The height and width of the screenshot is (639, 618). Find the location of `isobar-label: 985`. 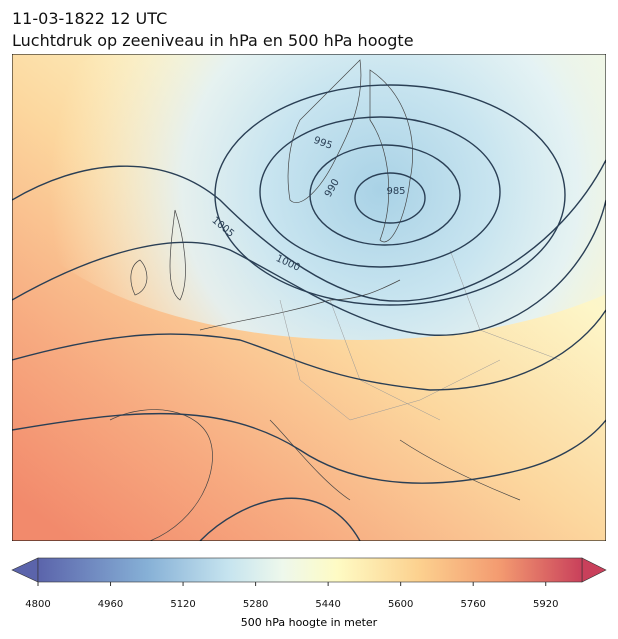

isobar-label: 985 is located at coordinates (395, 191).